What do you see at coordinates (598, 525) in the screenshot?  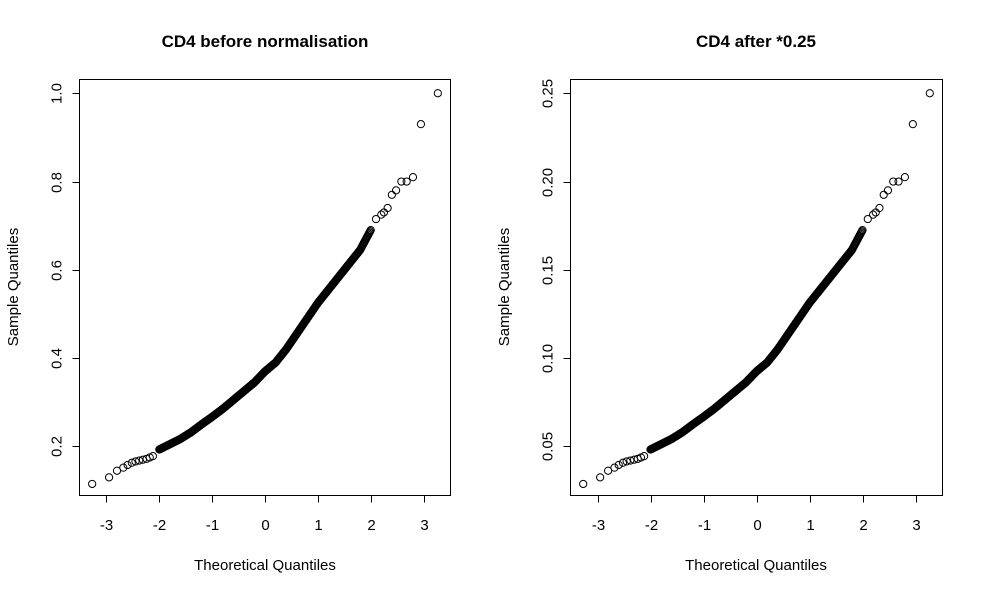 I see `x-tick-label-after: -3` at bounding box center [598, 525].